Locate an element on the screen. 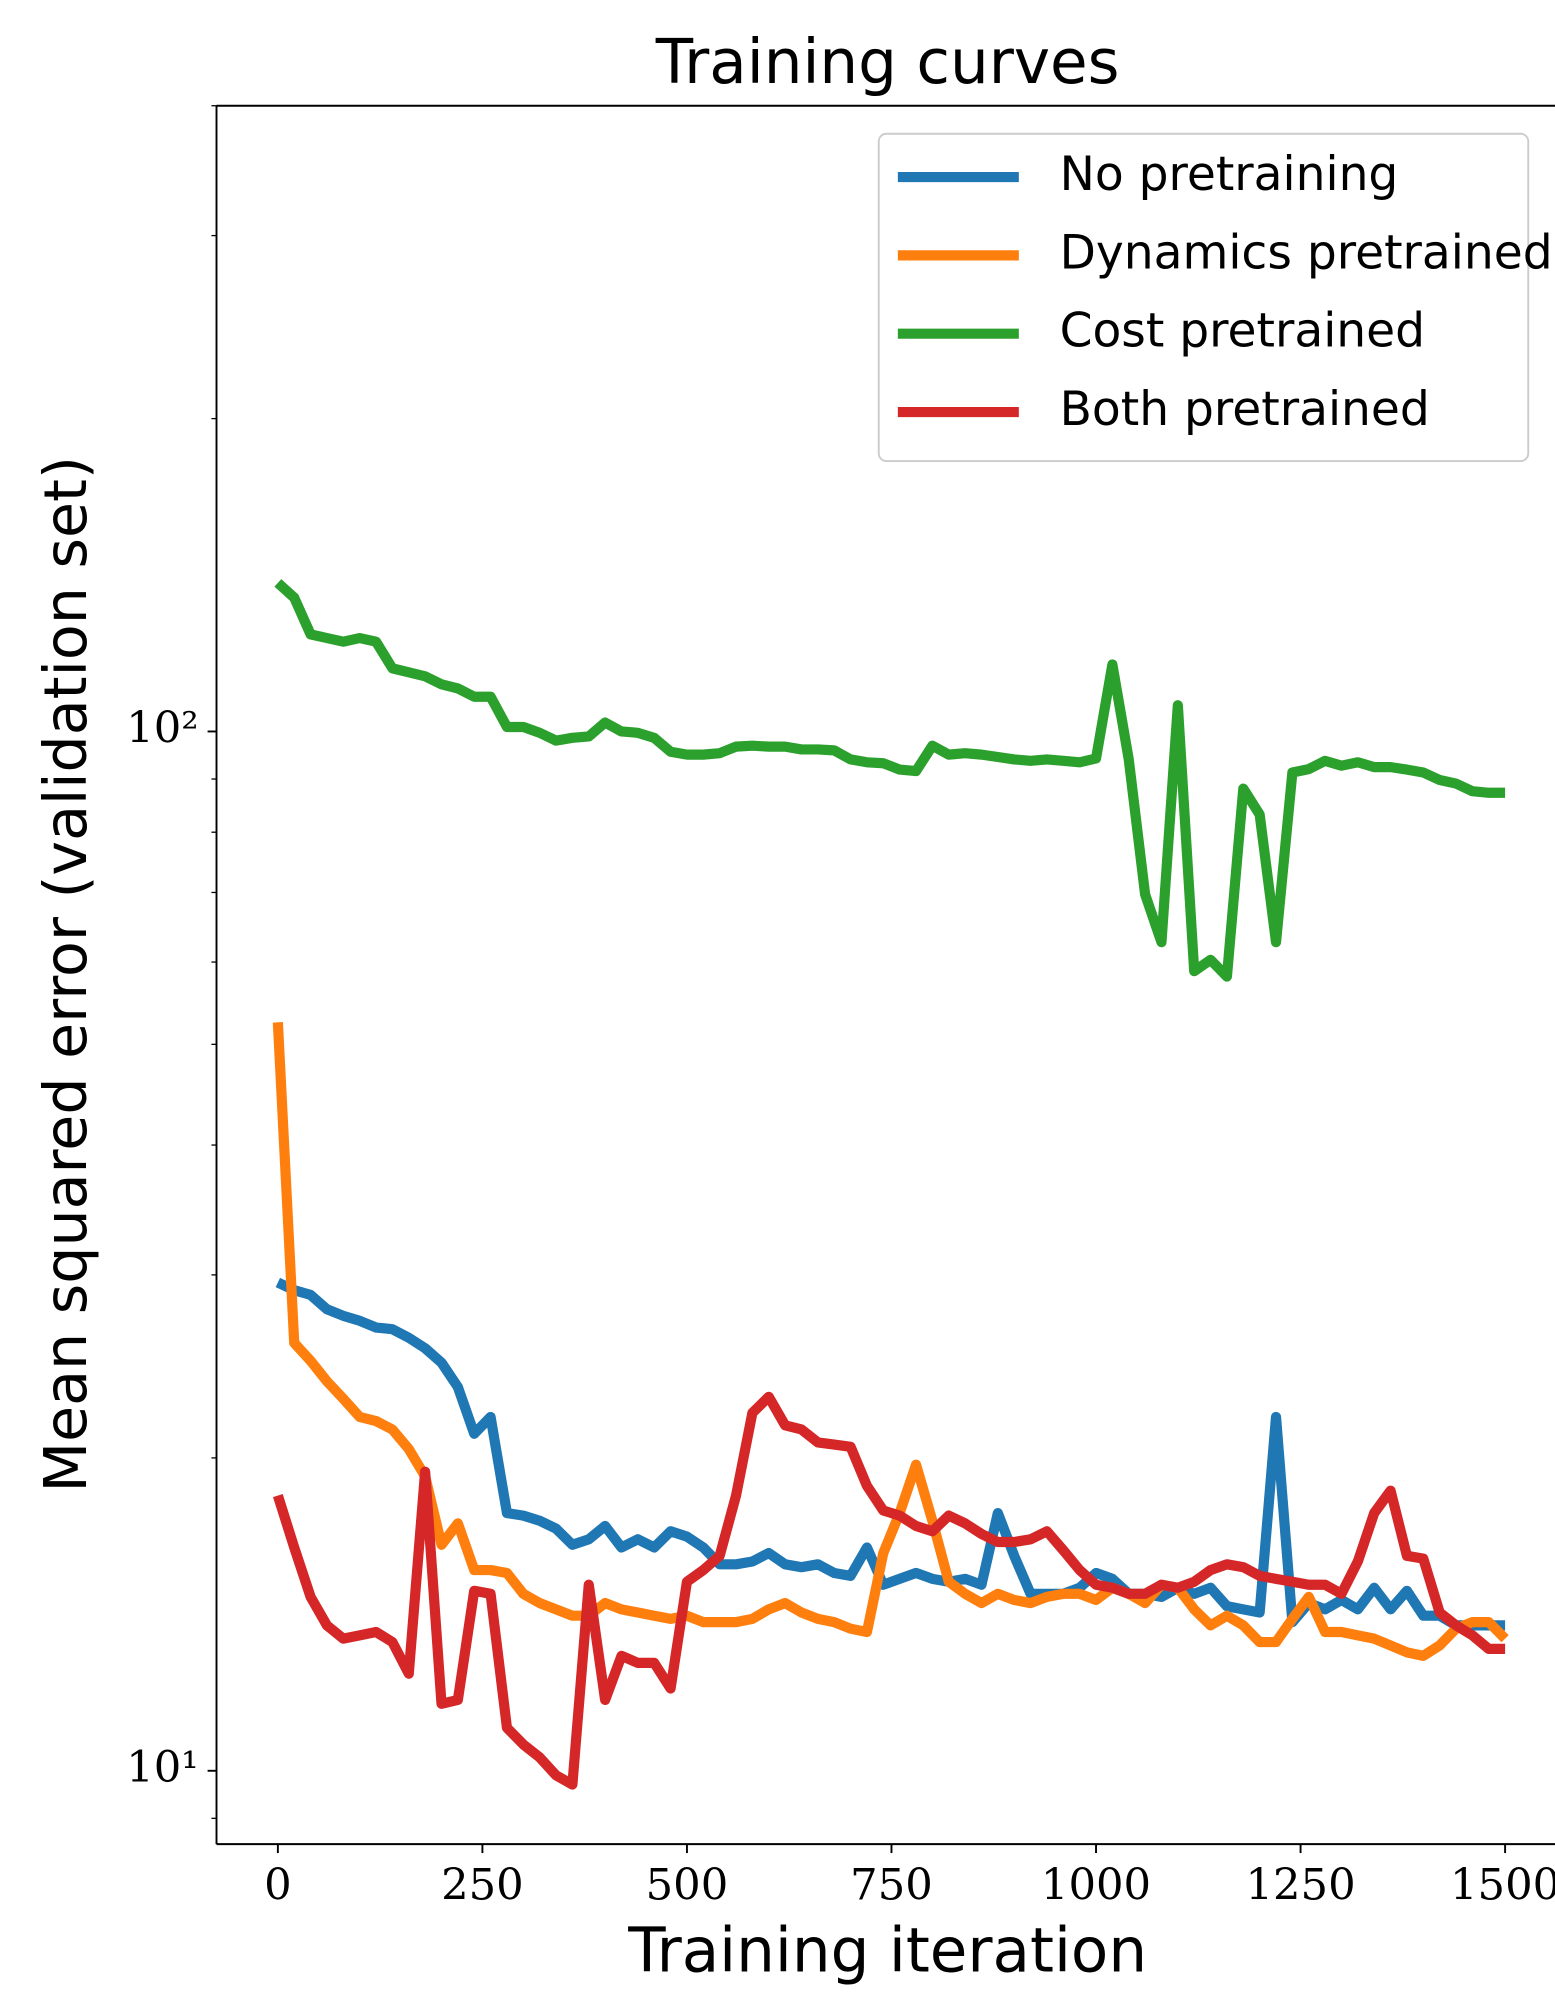 The width and height of the screenshot is (1555, 1997). x-tick-label: 750 is located at coordinates (891, 1886).